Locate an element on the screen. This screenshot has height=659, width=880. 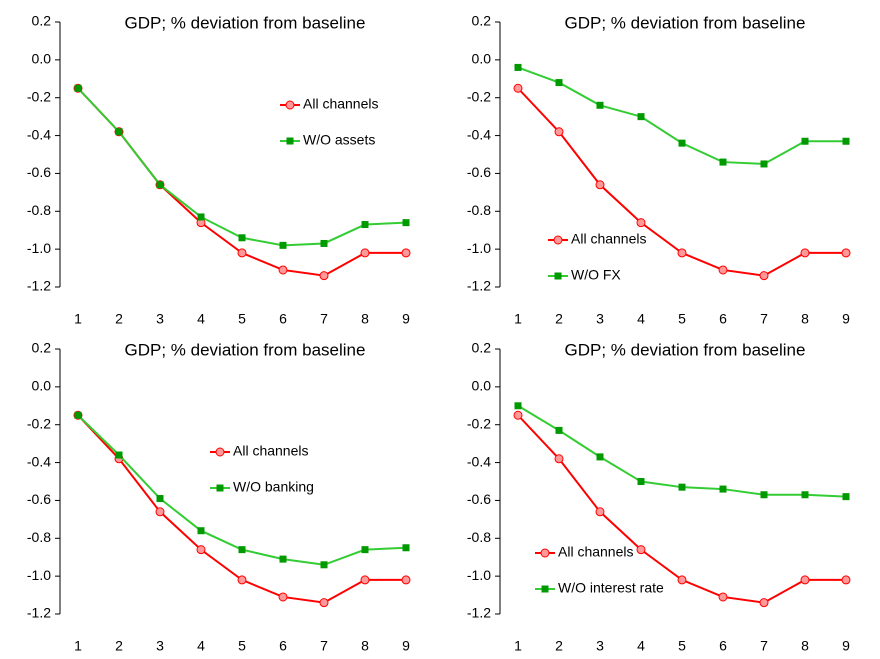
y-tick-label: -0.8 is located at coordinates (479, 537).